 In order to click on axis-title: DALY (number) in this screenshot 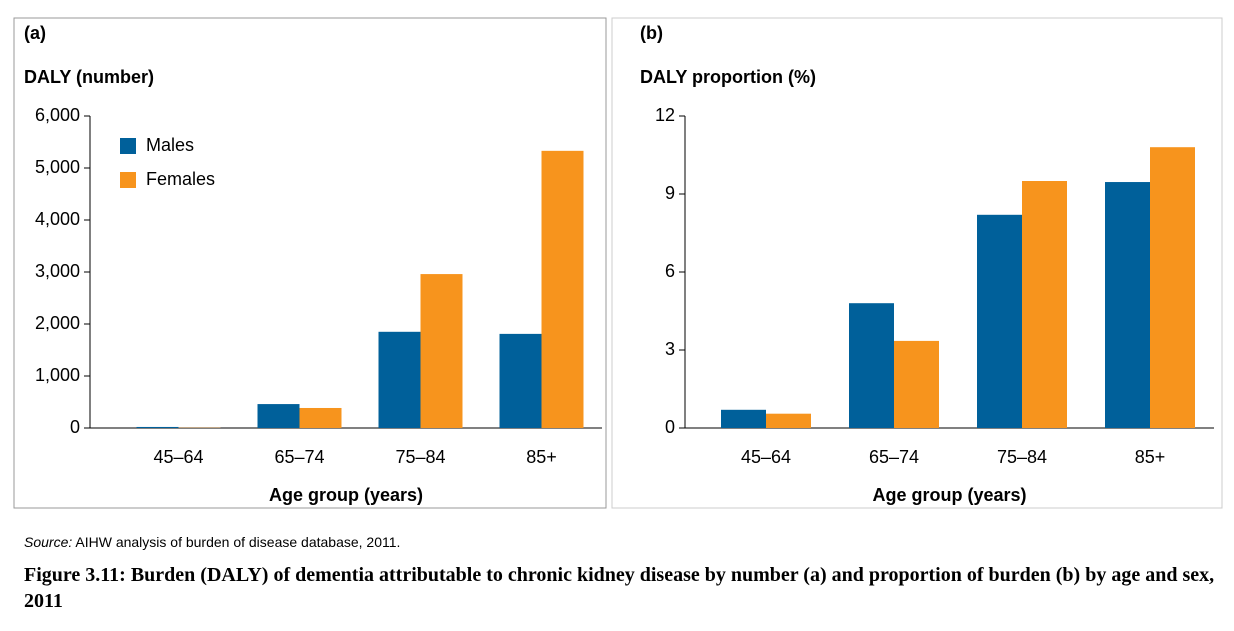, I will do `click(89, 77)`.